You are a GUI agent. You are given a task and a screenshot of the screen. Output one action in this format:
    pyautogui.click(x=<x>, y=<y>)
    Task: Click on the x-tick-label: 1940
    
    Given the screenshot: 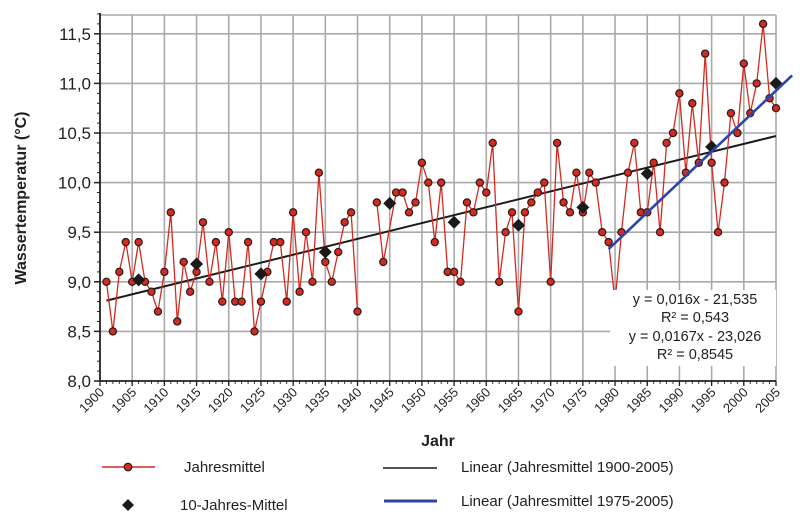 What is the action you would take?
    pyautogui.click(x=349, y=400)
    